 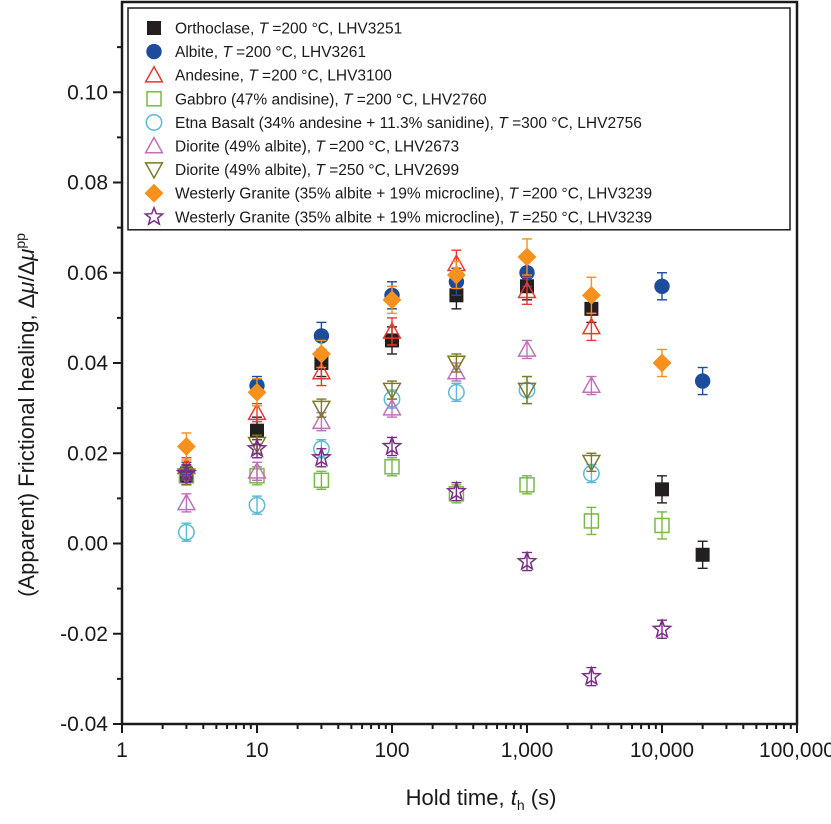 I want to click on y-tick-label: 0.04, so click(x=87, y=363).